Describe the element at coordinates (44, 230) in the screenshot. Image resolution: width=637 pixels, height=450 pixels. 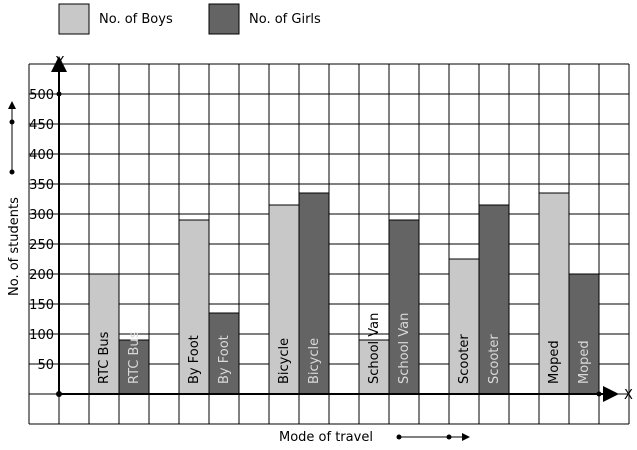
I see `y-tick-labels: 50 100 150 200 250 300 350 400 450 500` at that location.